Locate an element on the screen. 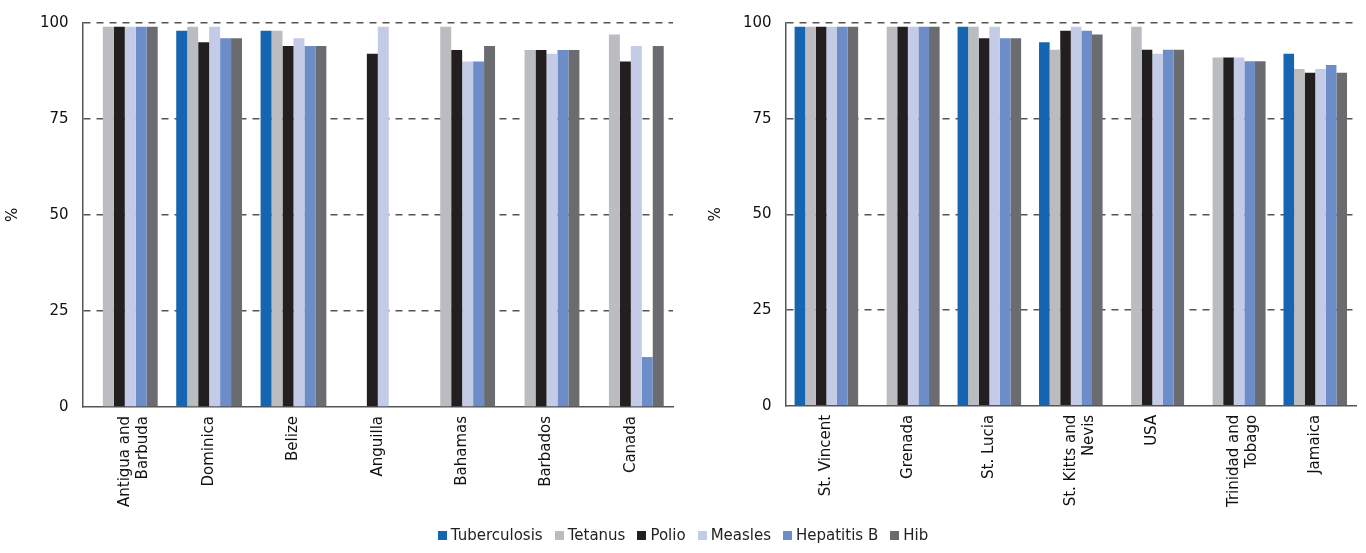  x-tick-label: Belize is located at coordinates (292, 438).